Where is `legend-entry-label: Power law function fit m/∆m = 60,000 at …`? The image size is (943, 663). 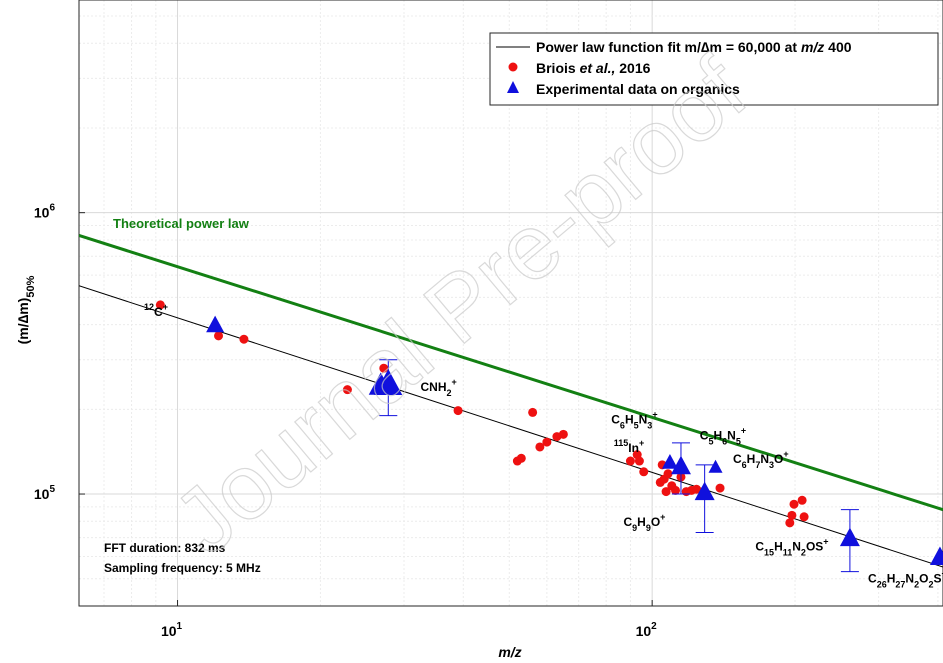 legend-entry-label: Power law function fit m/∆m = 60,000 at … is located at coordinates (694, 47).